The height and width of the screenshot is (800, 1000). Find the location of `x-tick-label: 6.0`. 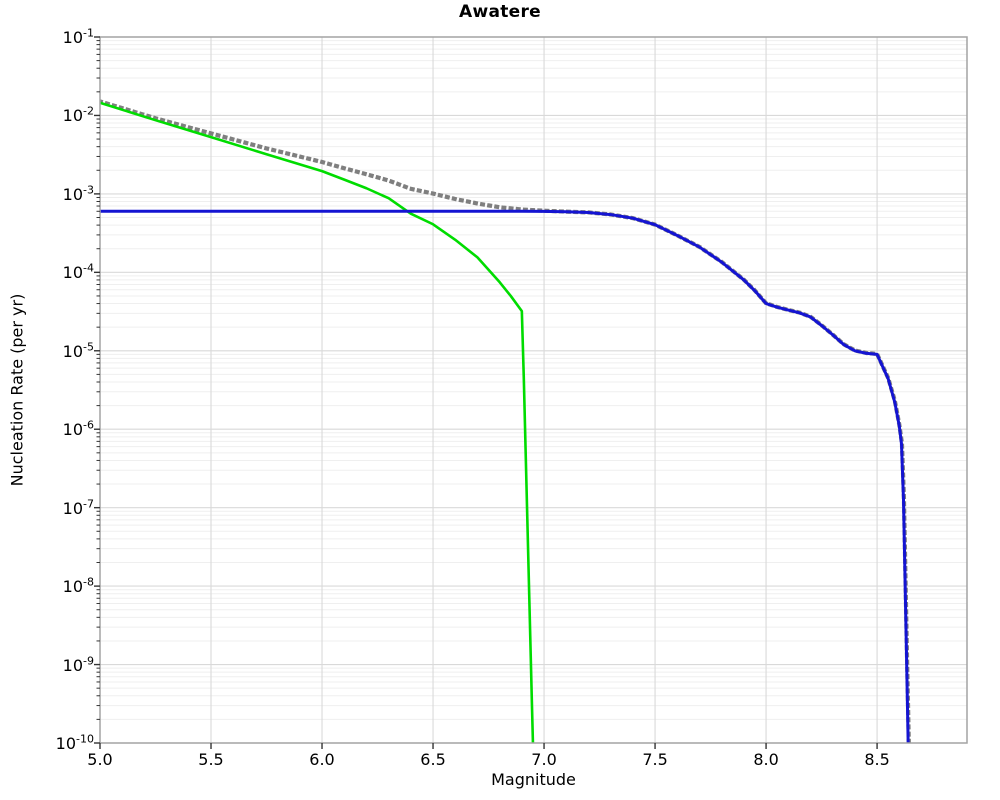

x-tick-label: 6.0 is located at coordinates (322, 759).